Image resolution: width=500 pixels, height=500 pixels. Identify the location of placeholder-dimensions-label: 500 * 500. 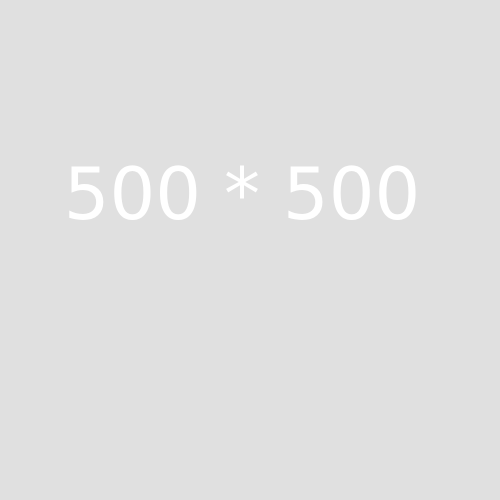
(242, 194).